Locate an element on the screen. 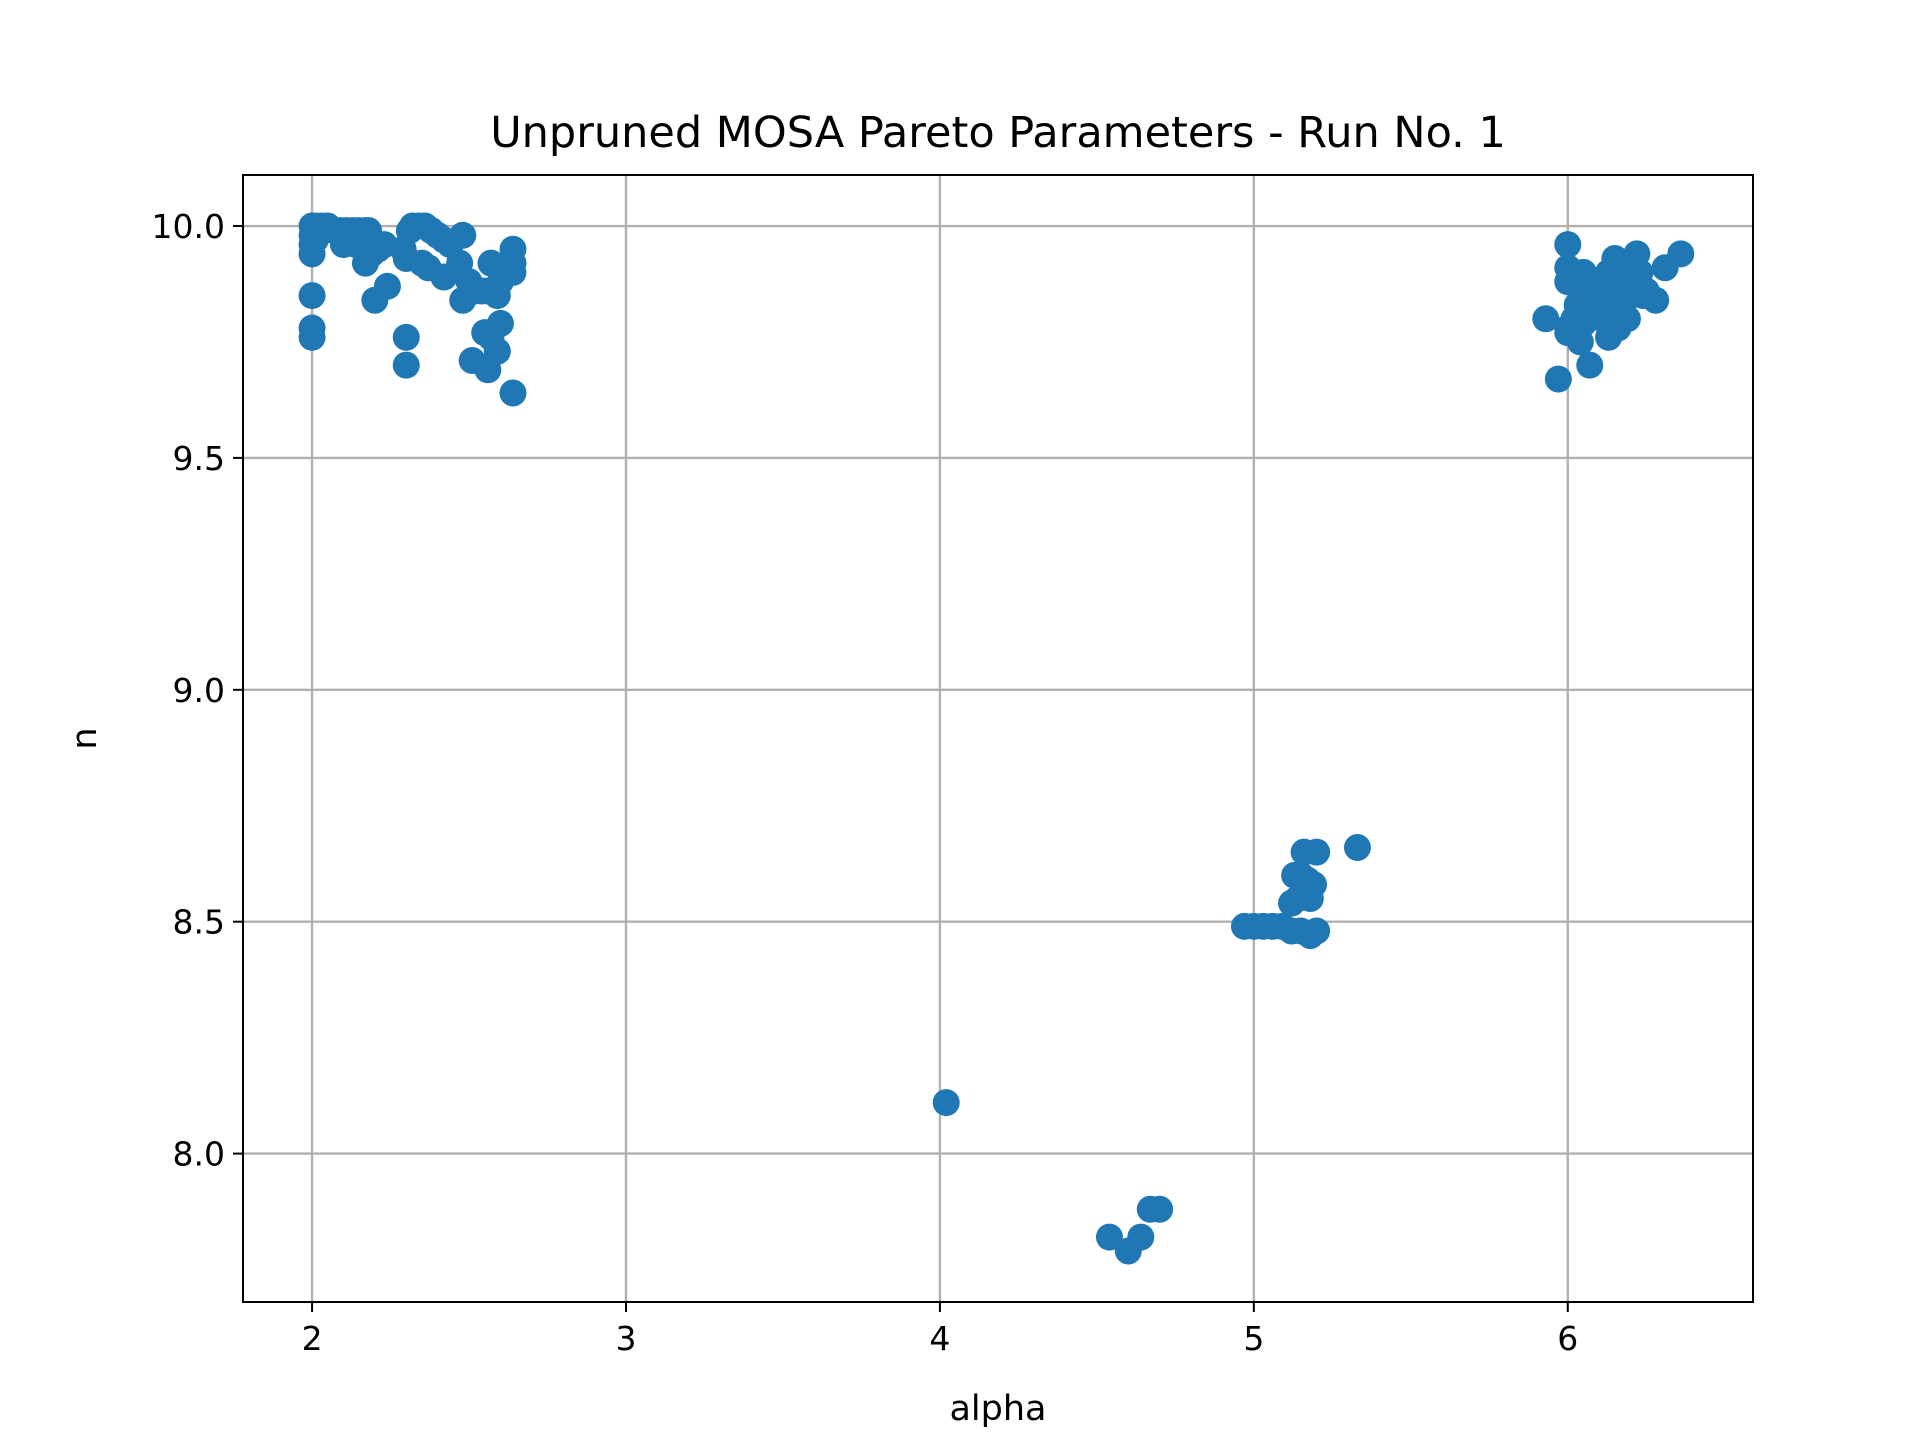  x-tick-label: 4 is located at coordinates (939, 1338).